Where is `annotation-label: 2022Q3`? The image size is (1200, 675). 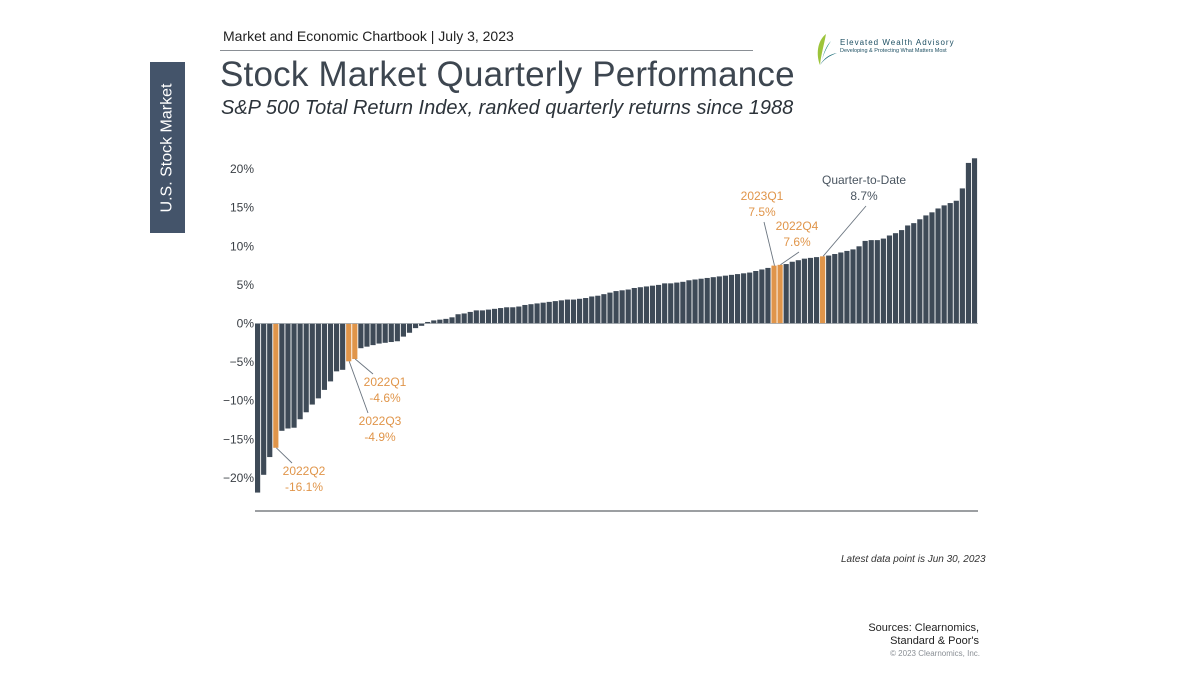
annotation-label: 2022Q3 is located at coordinates (380, 421).